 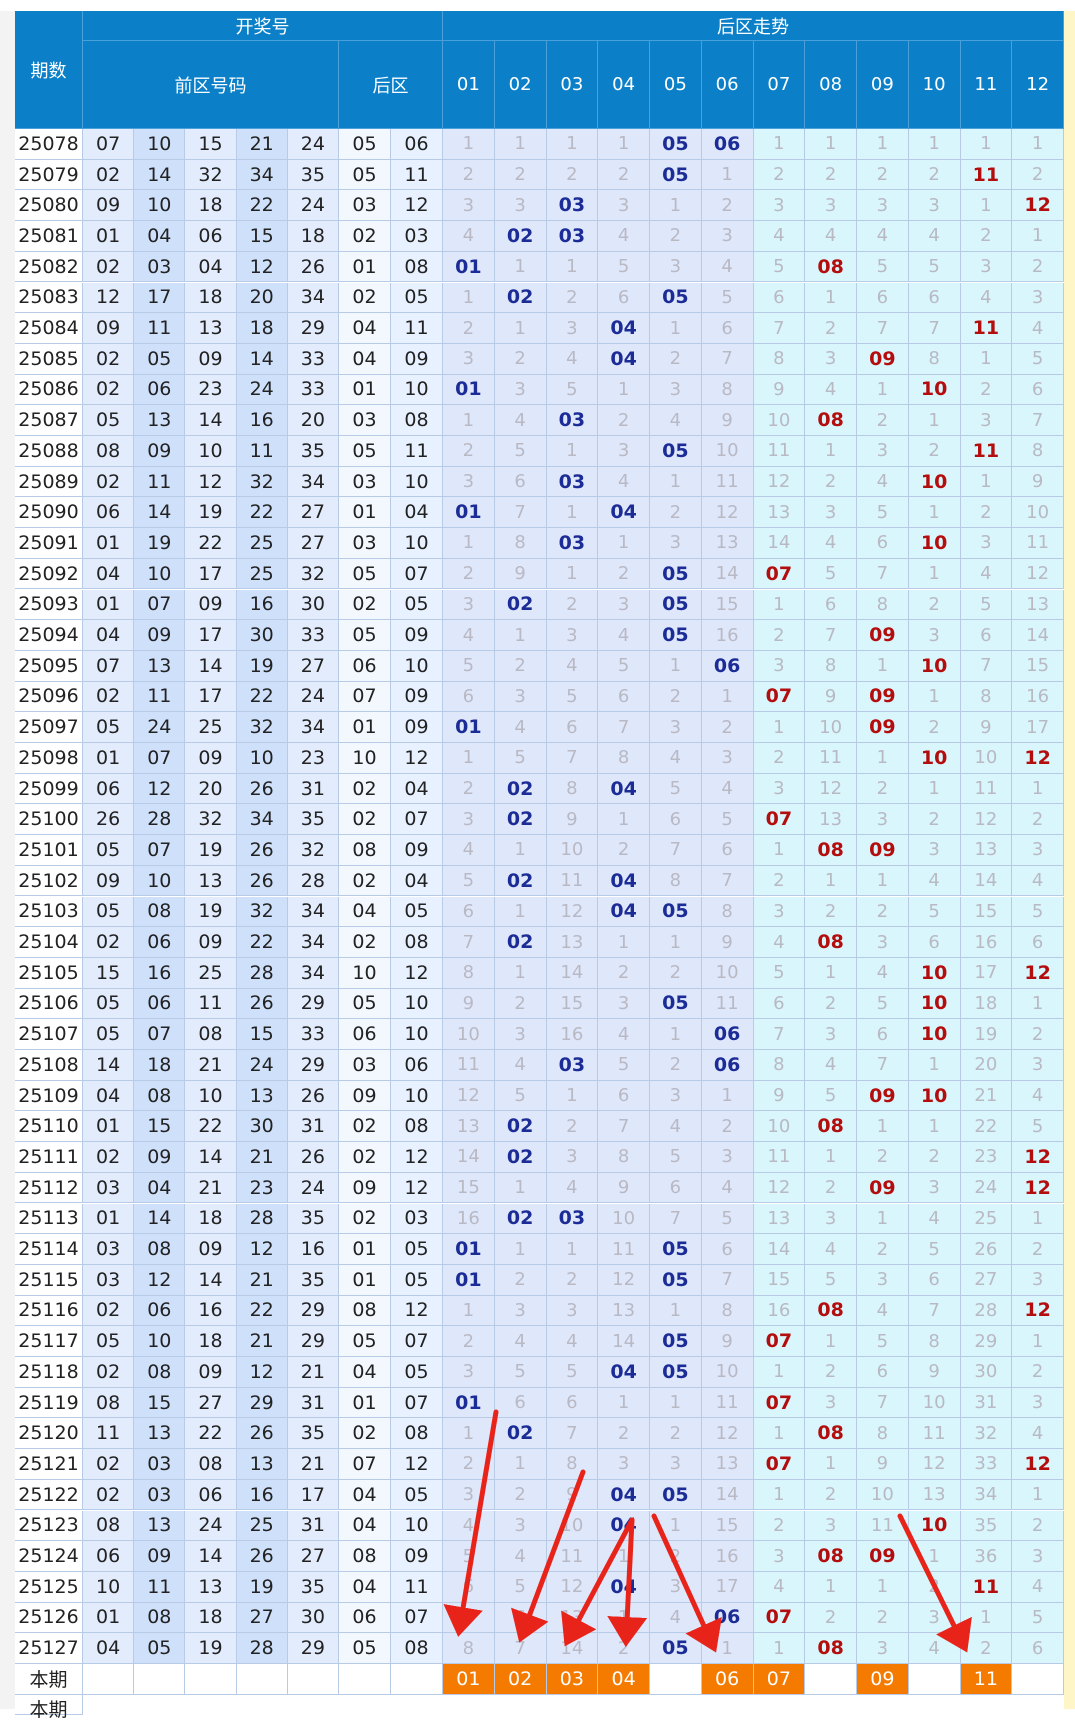 What do you see at coordinates (313, 1495) in the screenshot?
I see `front-number: 17` at bounding box center [313, 1495].